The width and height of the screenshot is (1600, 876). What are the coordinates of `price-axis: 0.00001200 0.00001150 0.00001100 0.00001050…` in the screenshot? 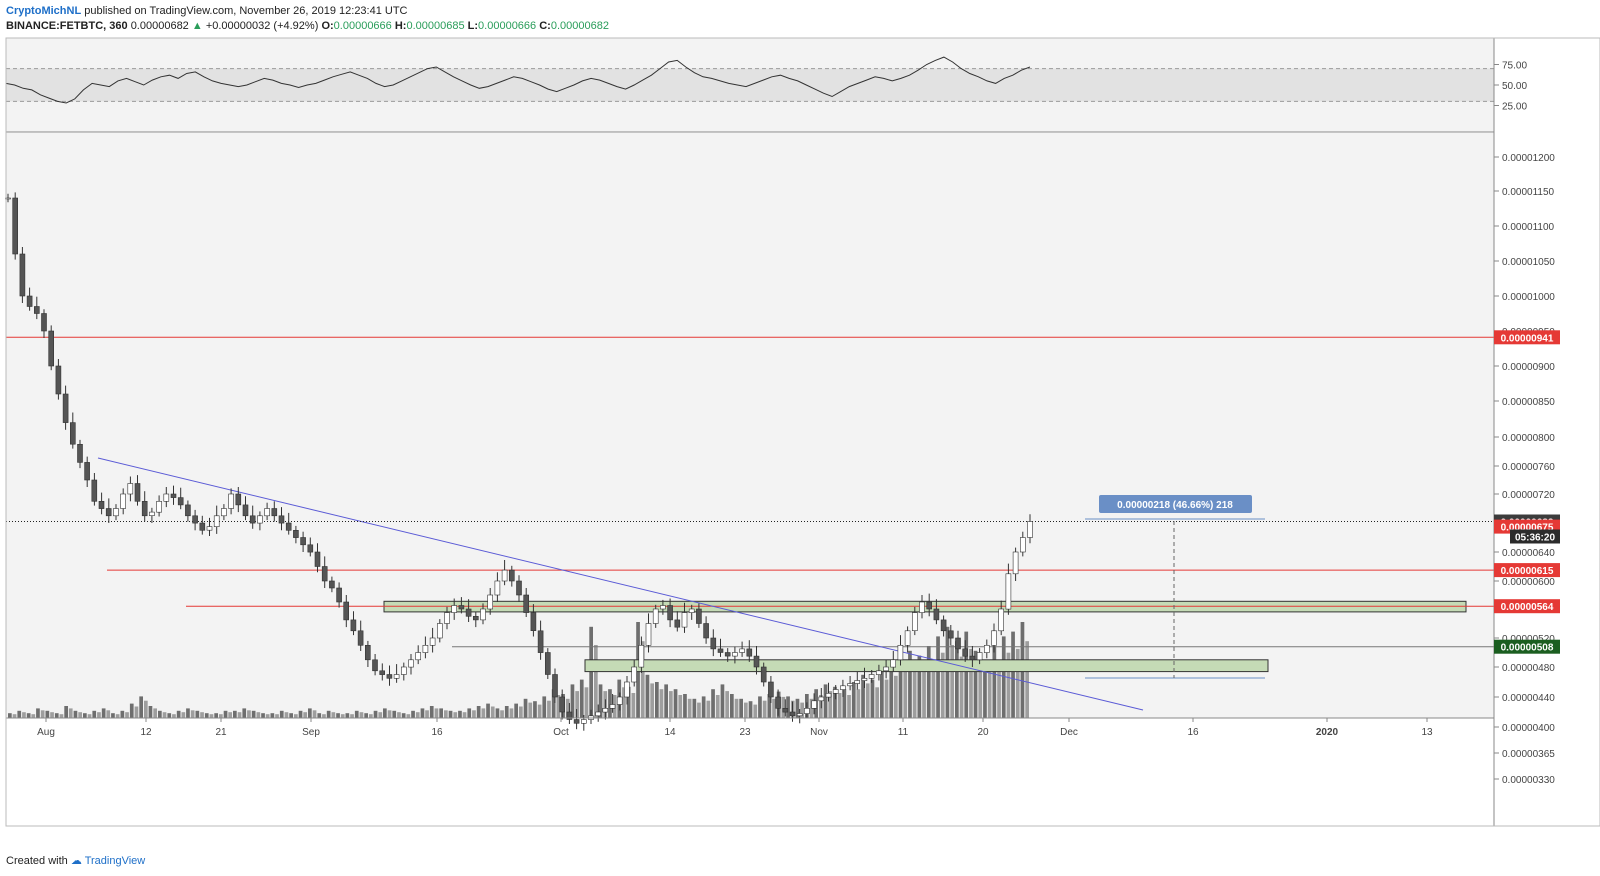 It's located at (1524, 469).